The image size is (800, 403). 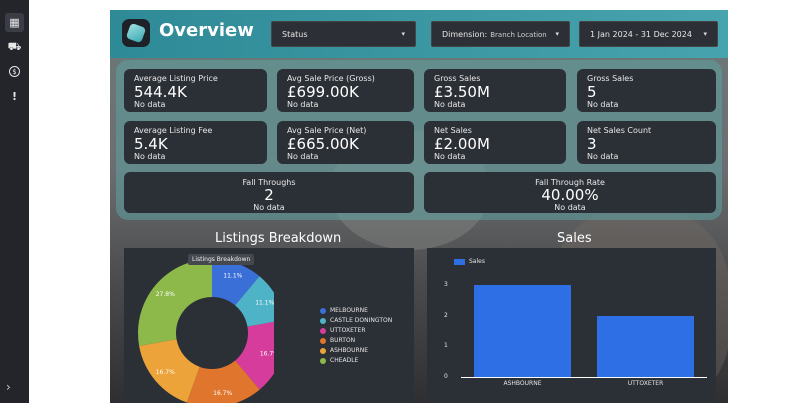 I want to click on donut-slice-uttoxeter, so click(x=254, y=355).